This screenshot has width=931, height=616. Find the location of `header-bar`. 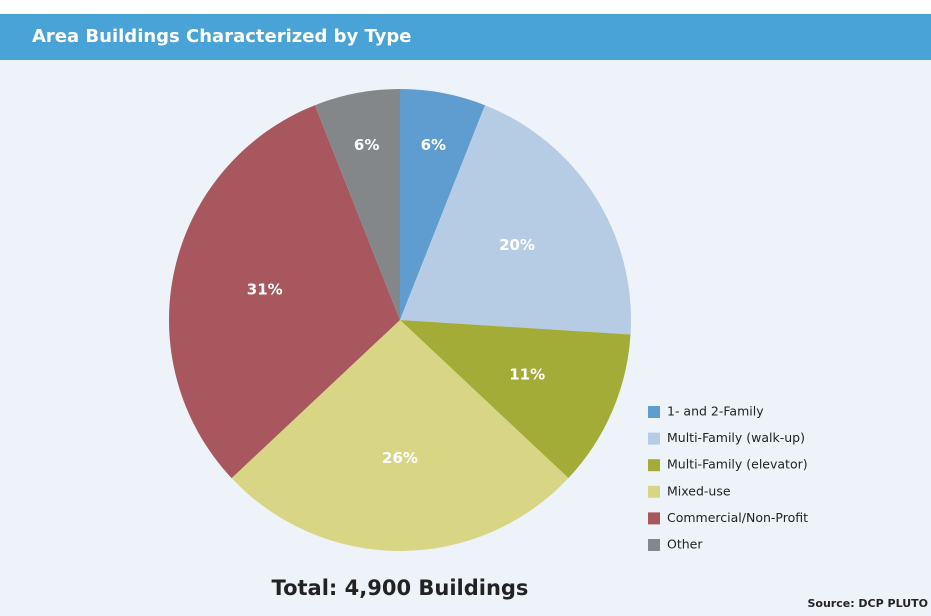

header-bar is located at coordinates (465, 37).